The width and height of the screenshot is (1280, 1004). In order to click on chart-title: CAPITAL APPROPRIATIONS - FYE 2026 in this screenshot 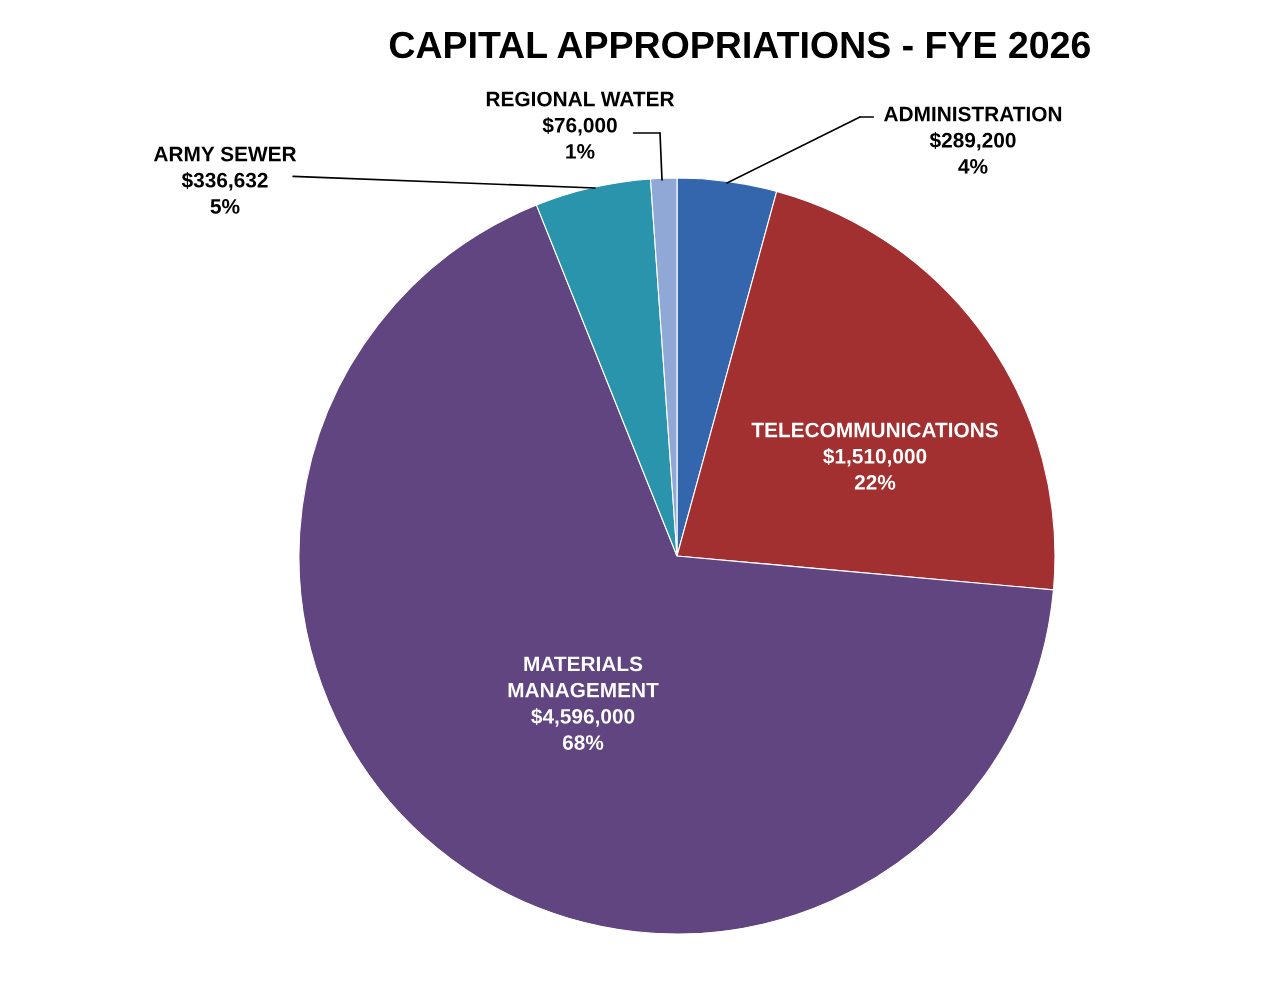, I will do `click(739, 45)`.